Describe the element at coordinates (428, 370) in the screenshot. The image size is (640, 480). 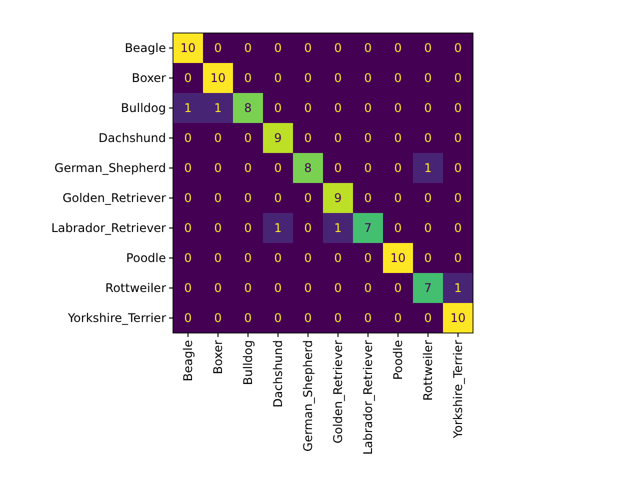
I see `x-tick-label: Rottweiler` at that location.